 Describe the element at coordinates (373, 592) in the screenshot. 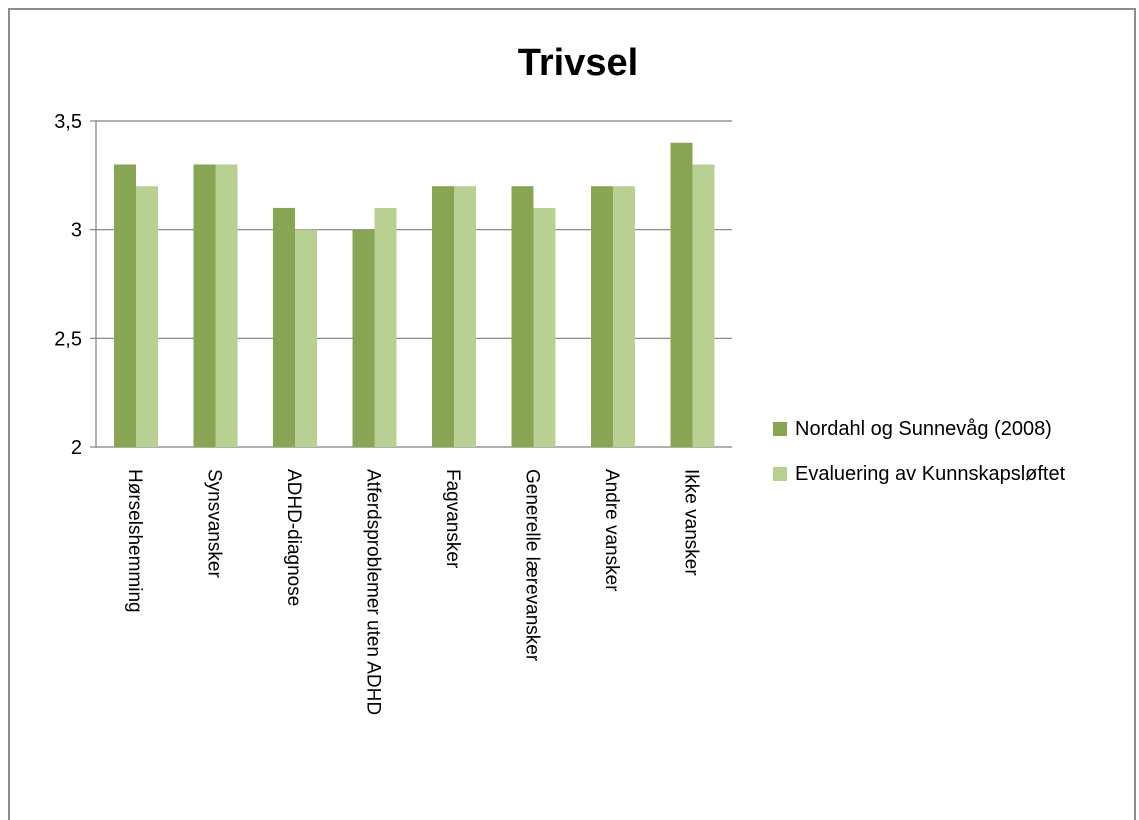

I see `category-label: Atferdsproblemer uten ADHD` at that location.